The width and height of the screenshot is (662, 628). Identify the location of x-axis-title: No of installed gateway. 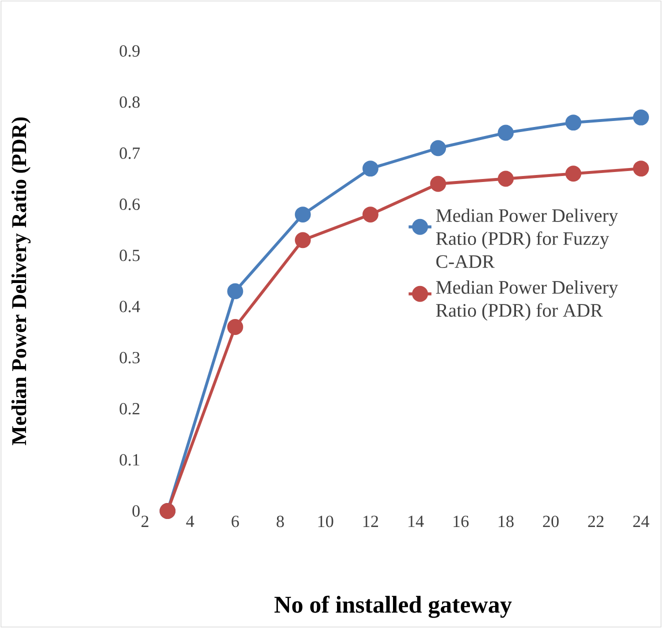
(393, 607).